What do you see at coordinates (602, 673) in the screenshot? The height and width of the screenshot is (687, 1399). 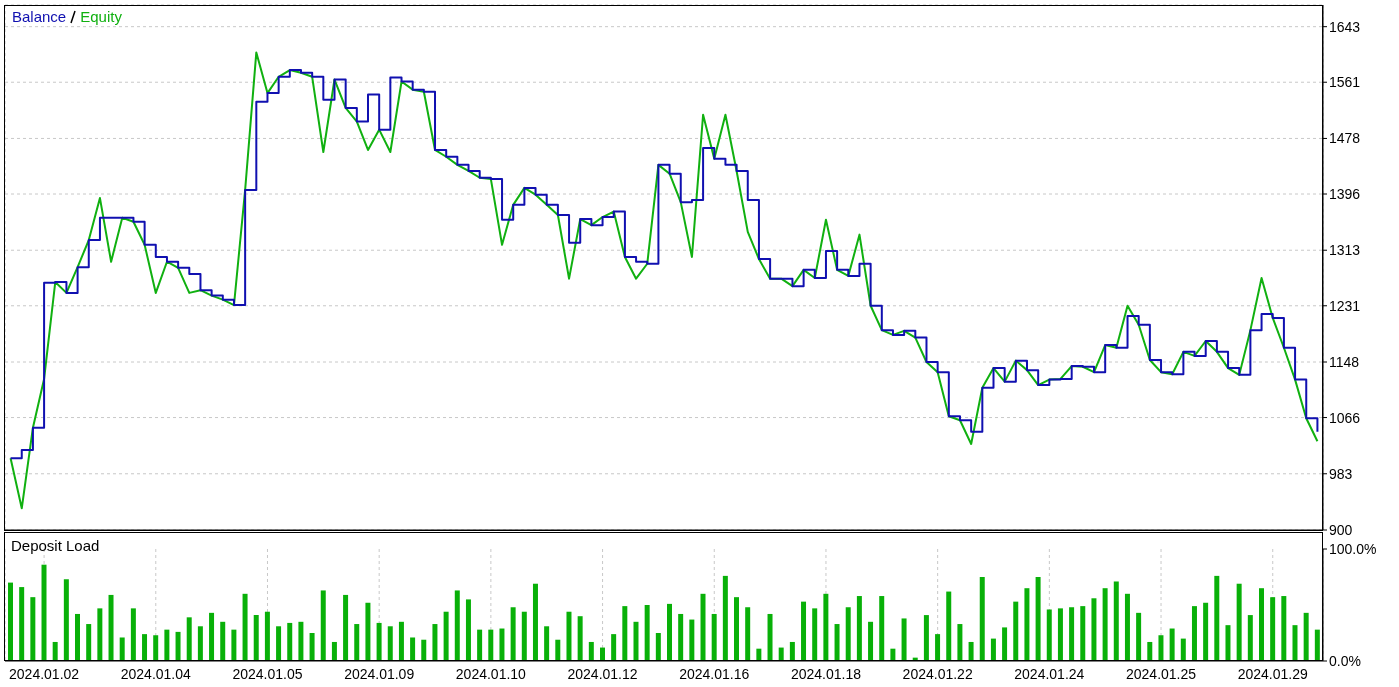 I see `x-tick-label: 2024.01.12` at bounding box center [602, 673].